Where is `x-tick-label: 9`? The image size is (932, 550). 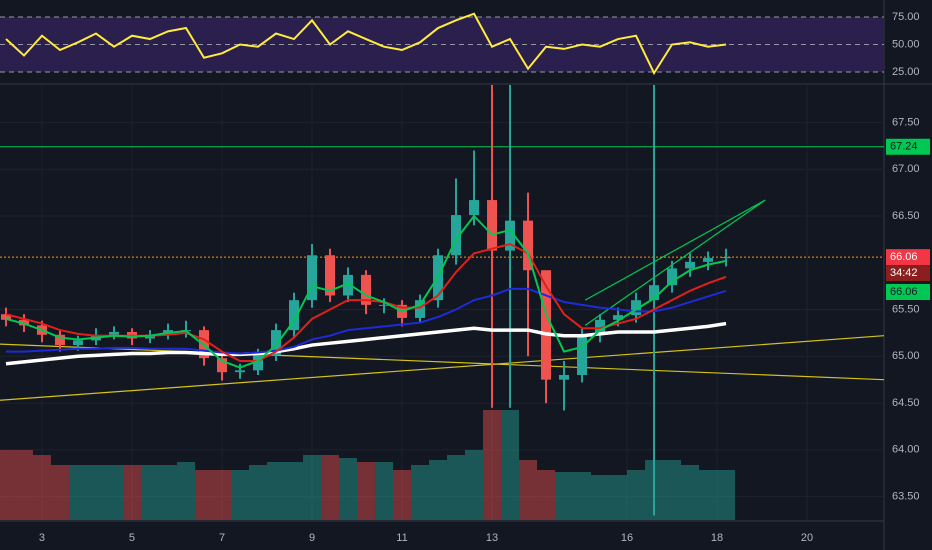 x-tick-label: 9 is located at coordinates (312, 538).